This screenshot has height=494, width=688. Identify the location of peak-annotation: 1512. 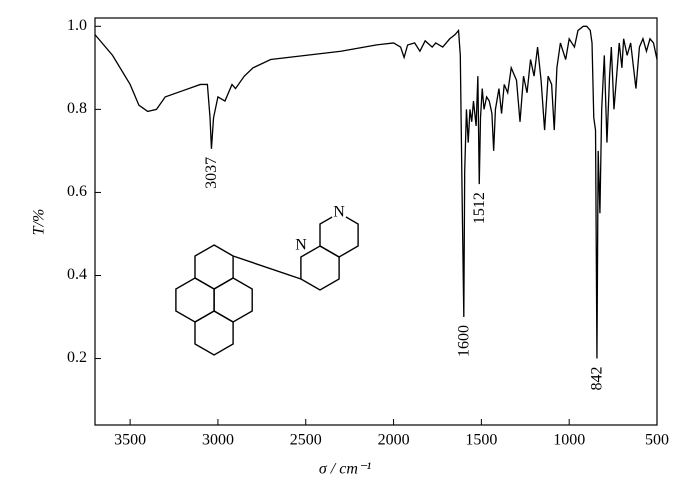
(479, 208).